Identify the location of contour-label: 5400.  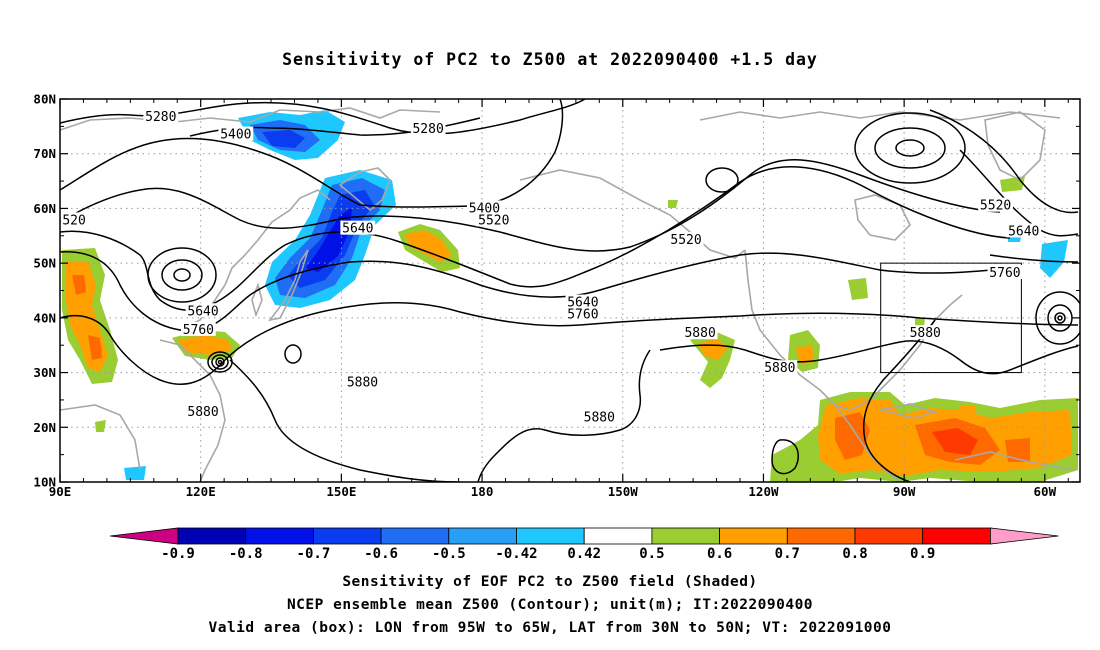
(235, 135).